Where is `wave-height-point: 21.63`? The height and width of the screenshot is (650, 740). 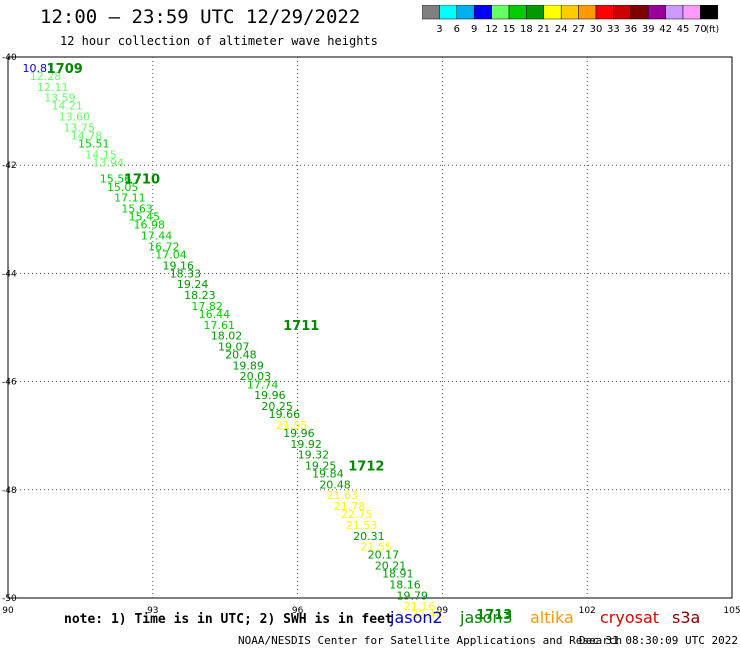
wave-height-point: 21.63 is located at coordinates (343, 495).